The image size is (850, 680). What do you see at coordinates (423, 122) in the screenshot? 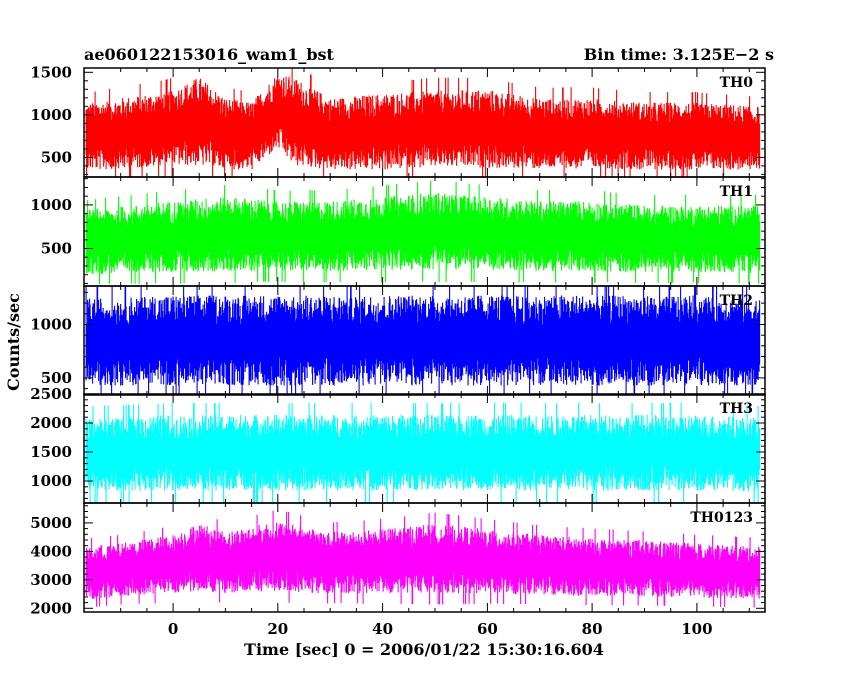
I see `series-trace-th0` at bounding box center [423, 122].